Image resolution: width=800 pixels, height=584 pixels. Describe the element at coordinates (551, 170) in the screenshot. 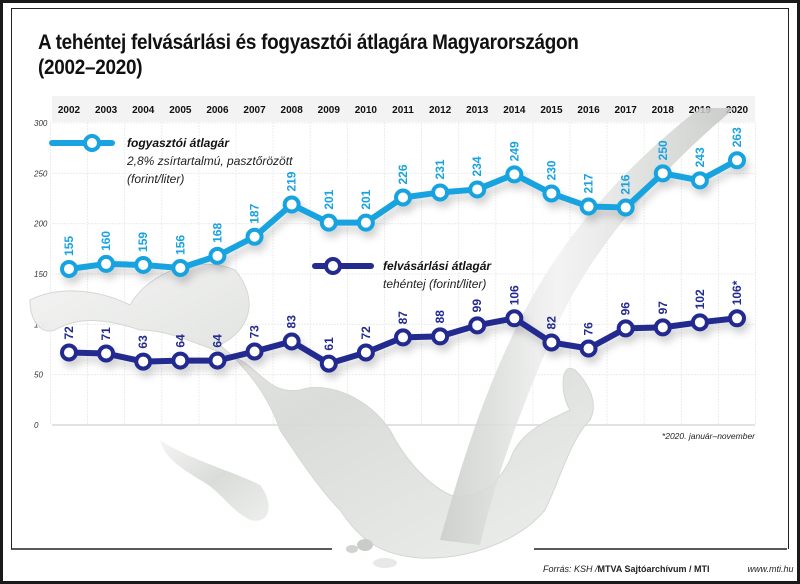

I see `data-label: 230` at that location.